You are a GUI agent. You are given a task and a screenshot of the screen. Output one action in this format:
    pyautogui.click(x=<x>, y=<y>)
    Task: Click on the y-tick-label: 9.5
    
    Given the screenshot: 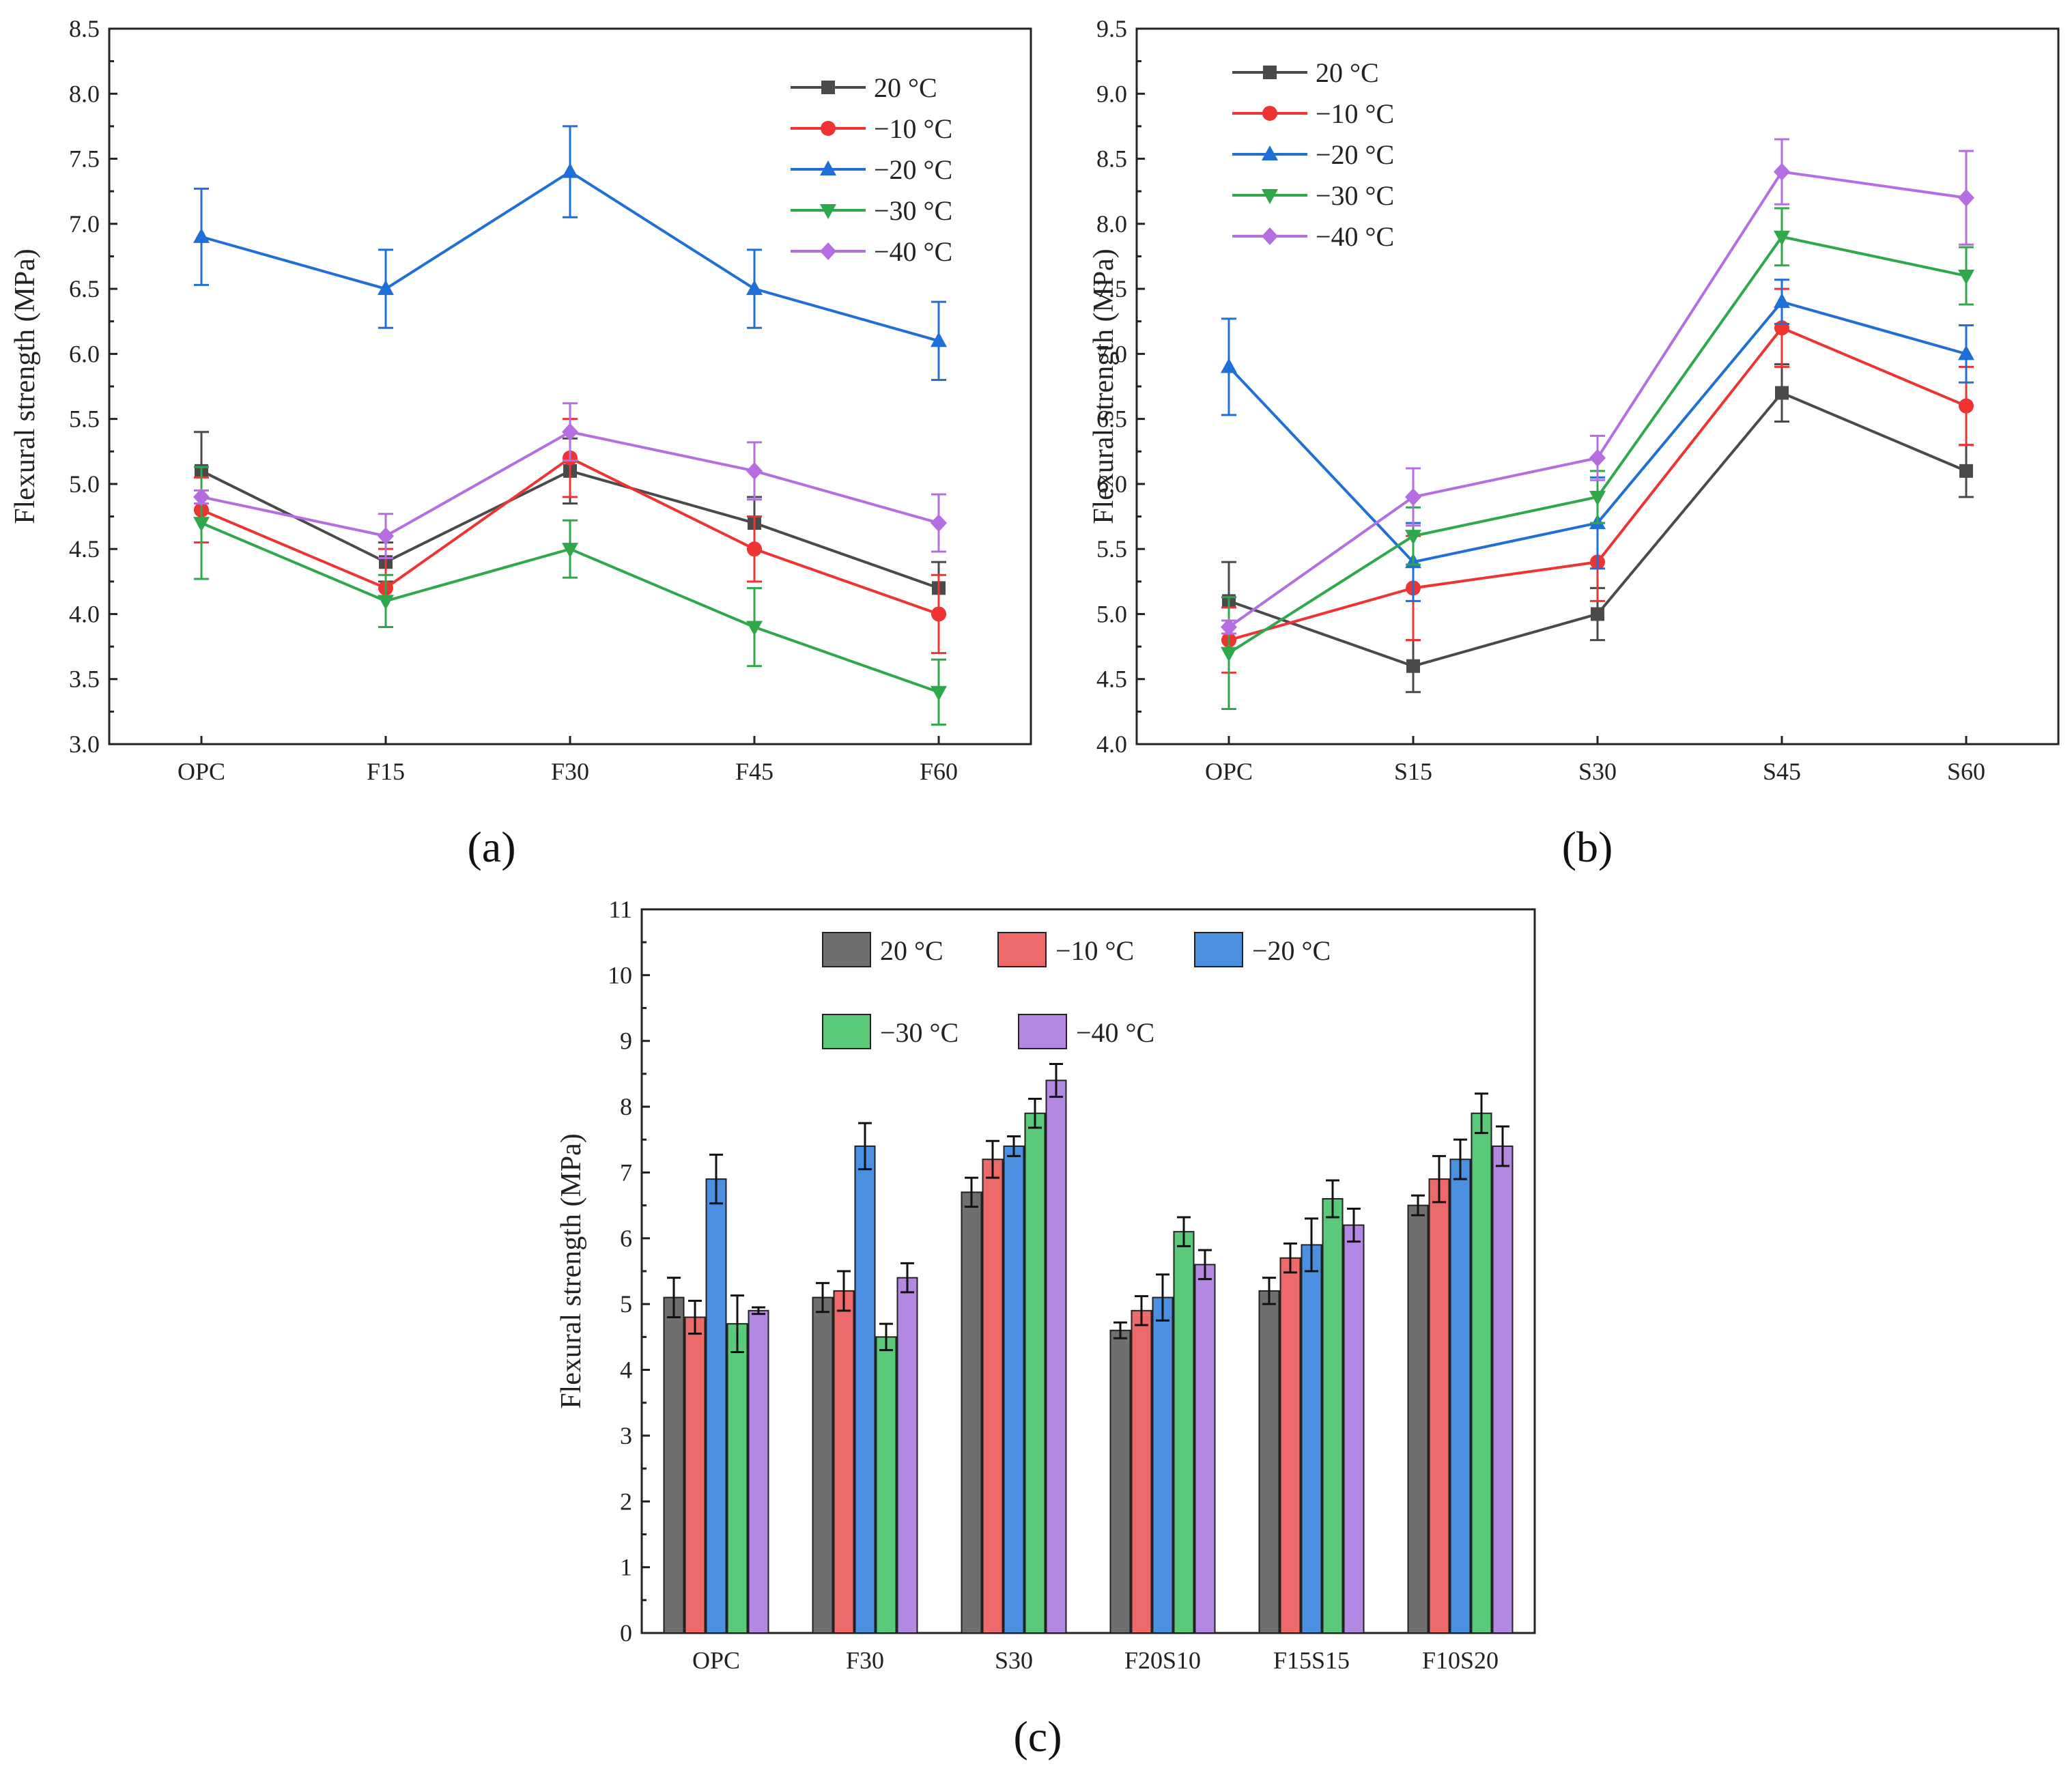 What is the action you would take?
    pyautogui.click(x=1111, y=29)
    